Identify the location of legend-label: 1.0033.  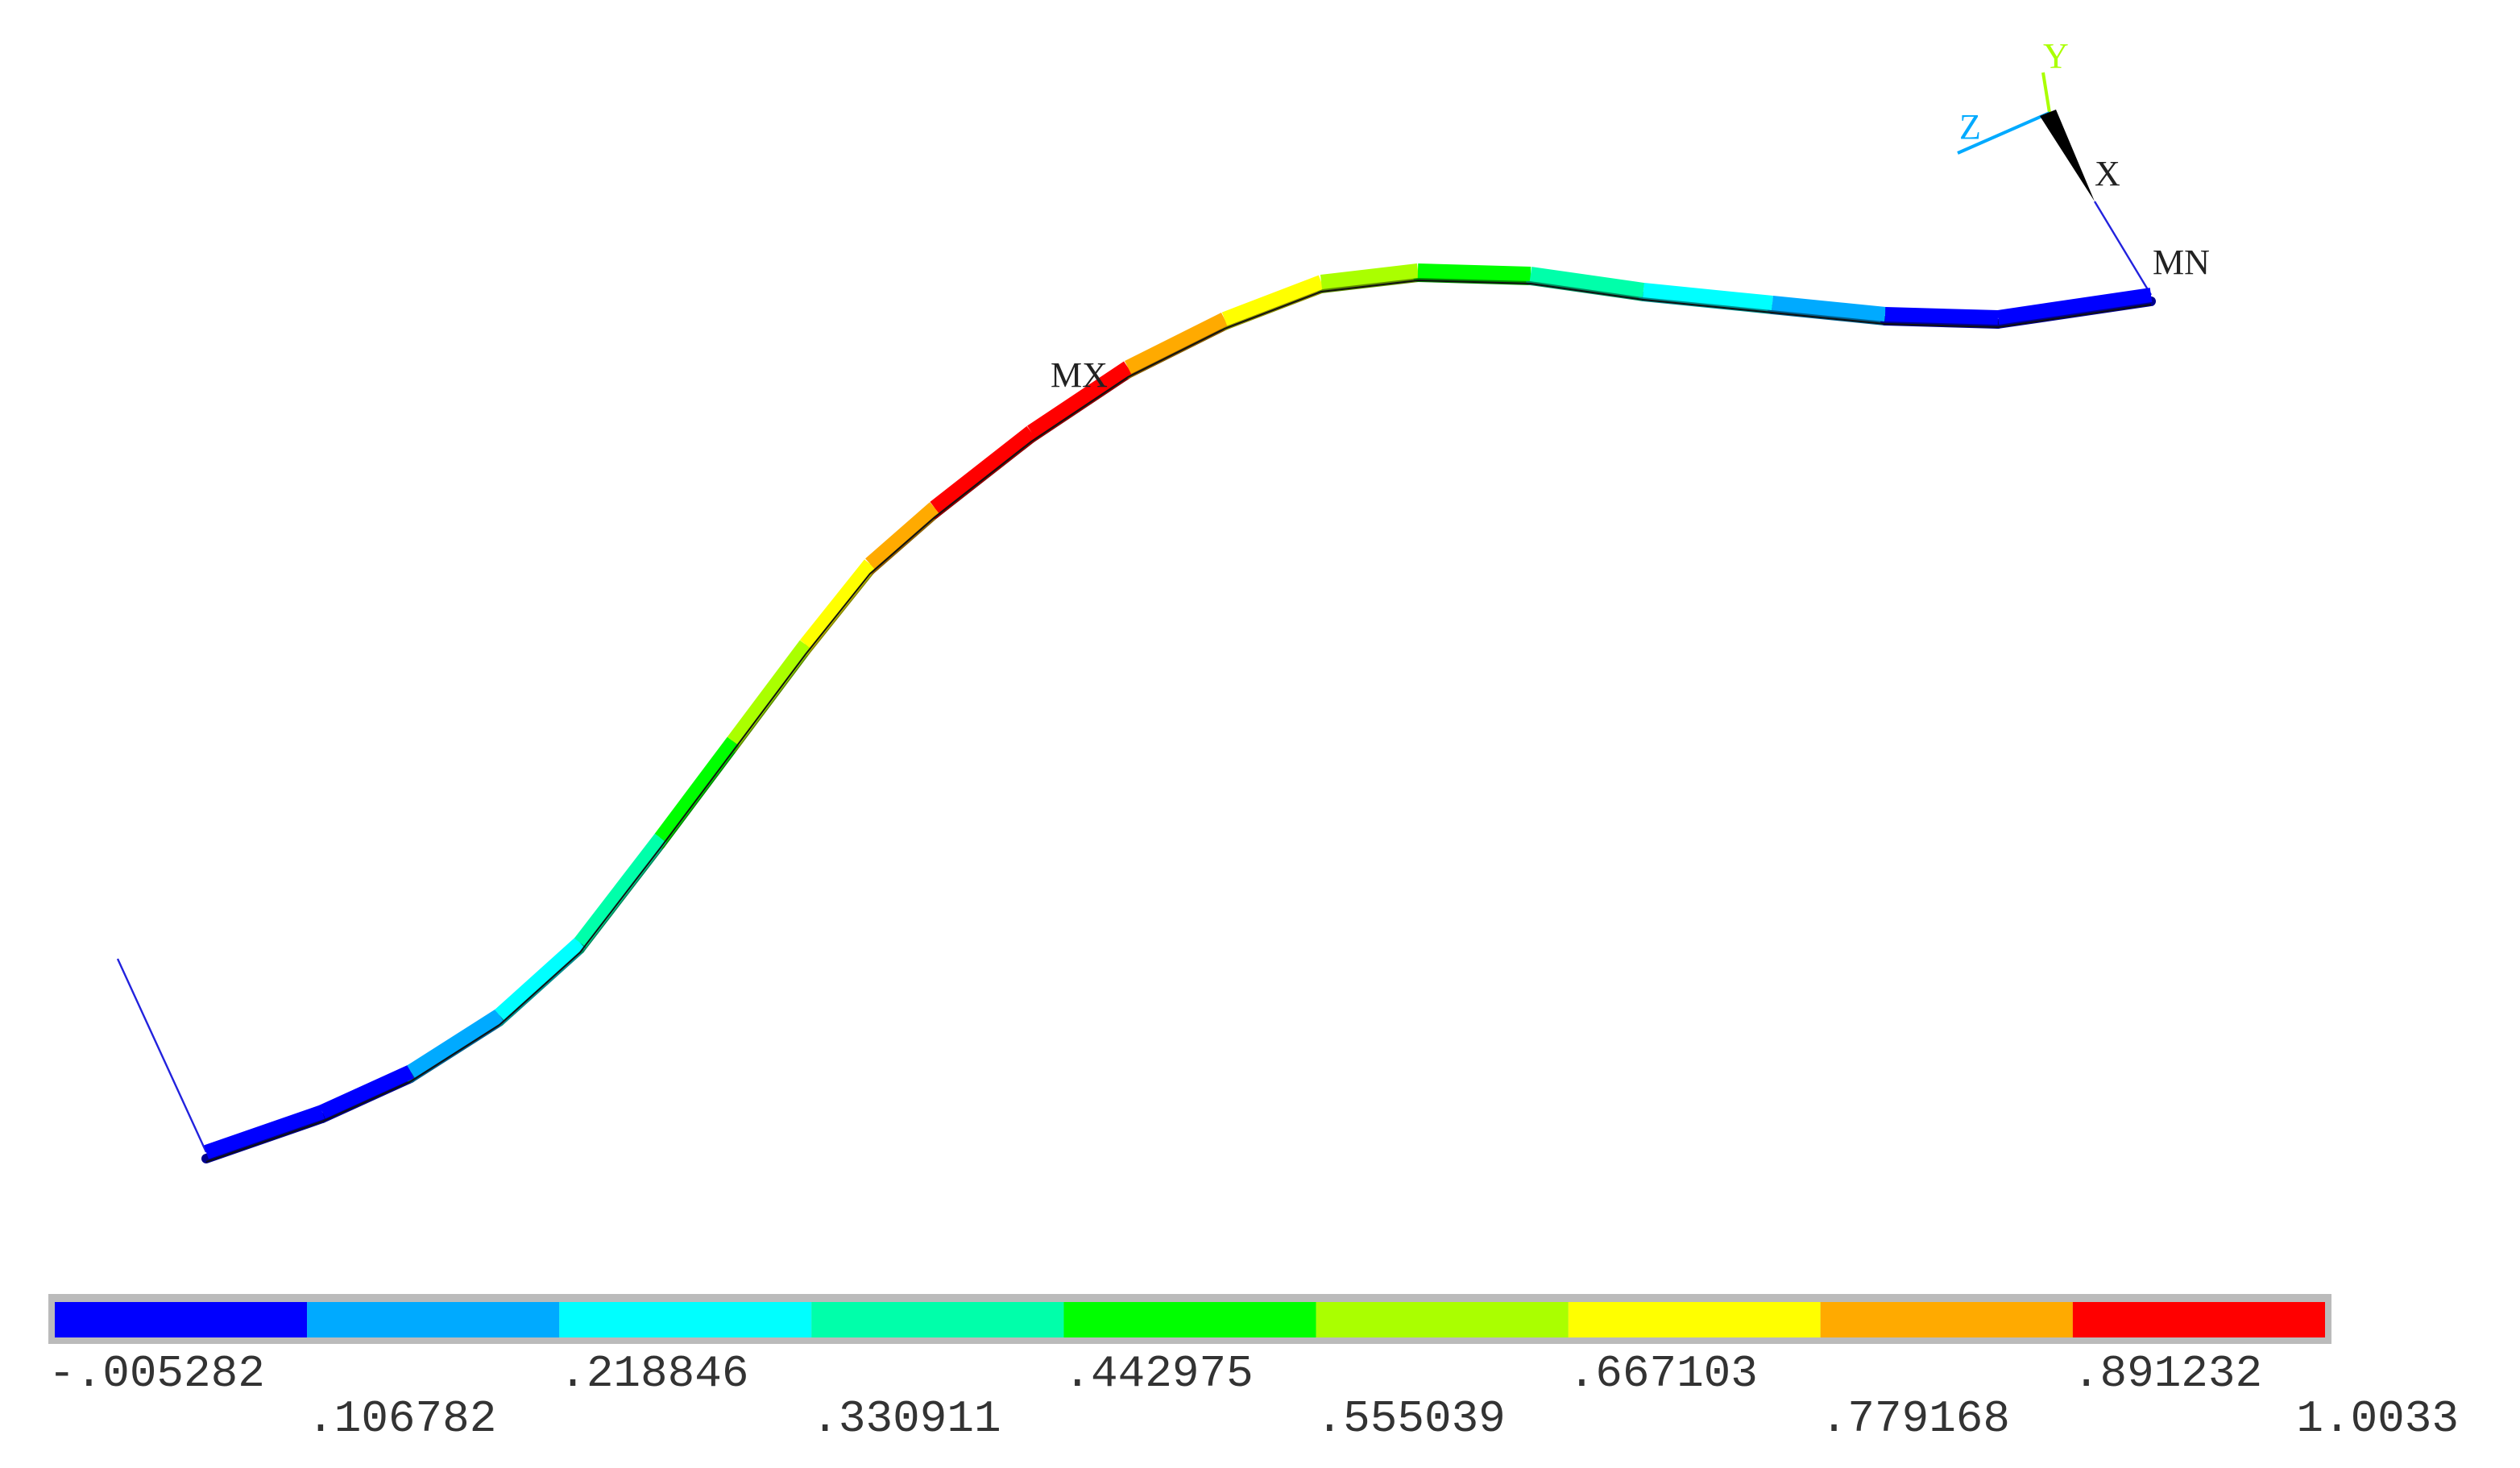
(2377, 1419).